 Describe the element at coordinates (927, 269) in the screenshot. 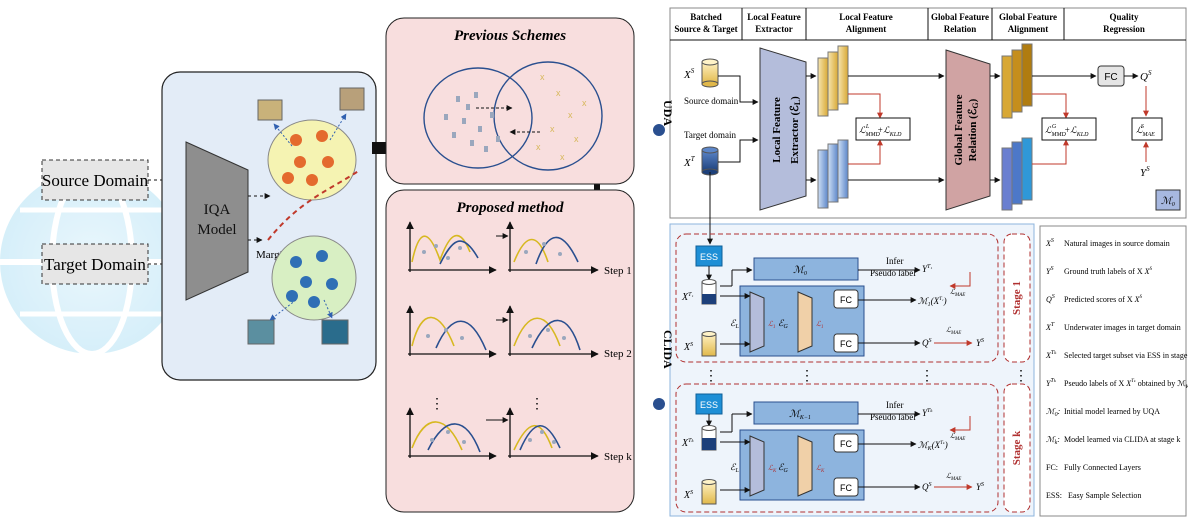

I see `svg-text: YT₁` at that location.